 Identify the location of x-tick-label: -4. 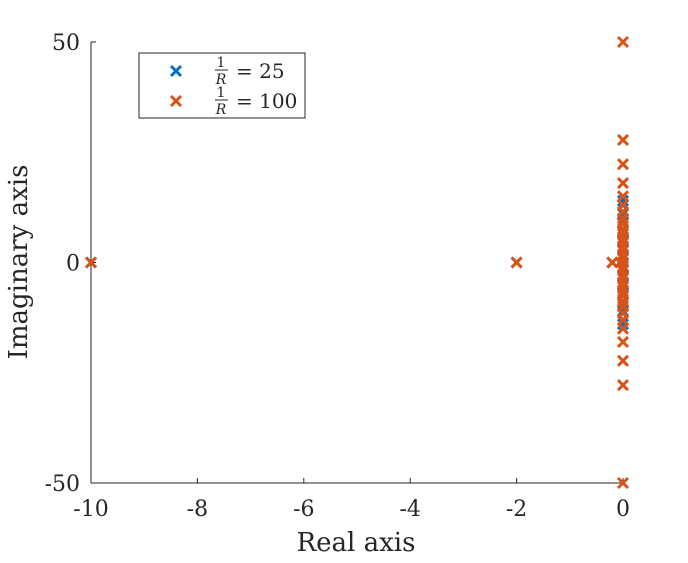
(409, 509).